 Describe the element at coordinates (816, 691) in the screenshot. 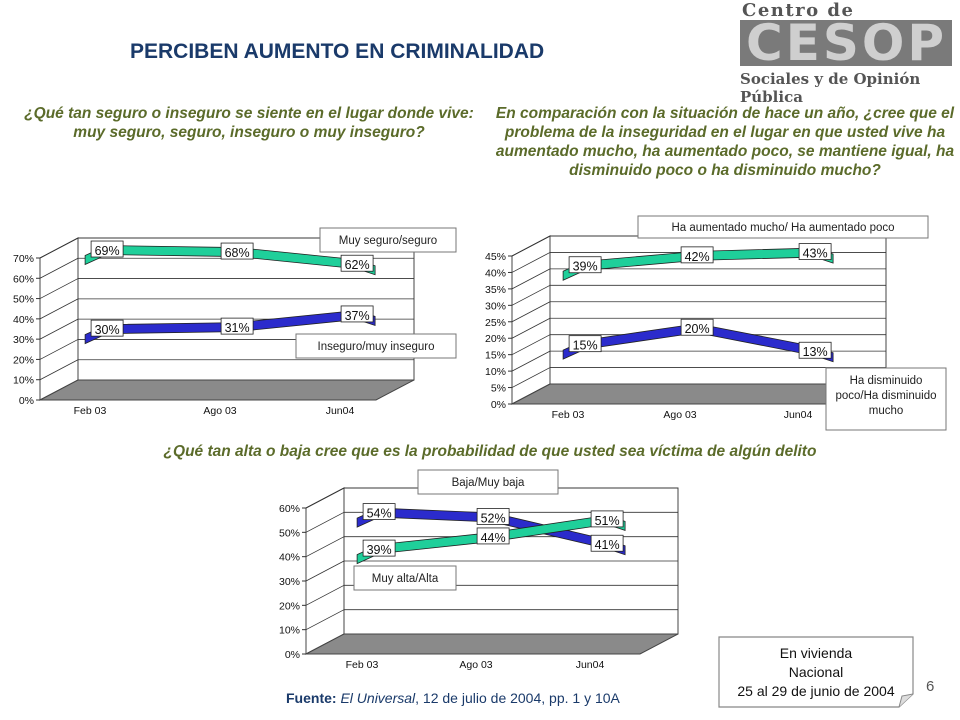

I see `note-line-3: 25 al 29 de junio de 2004` at that location.